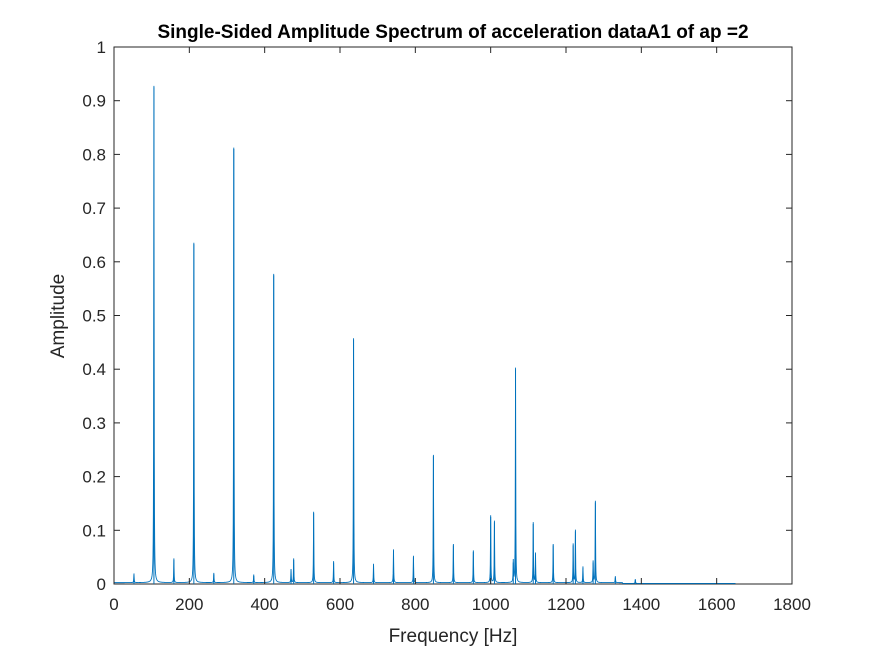 The height and width of the screenshot is (656, 875). What do you see at coordinates (641, 604) in the screenshot?
I see `x-tick-label: 1400` at bounding box center [641, 604].